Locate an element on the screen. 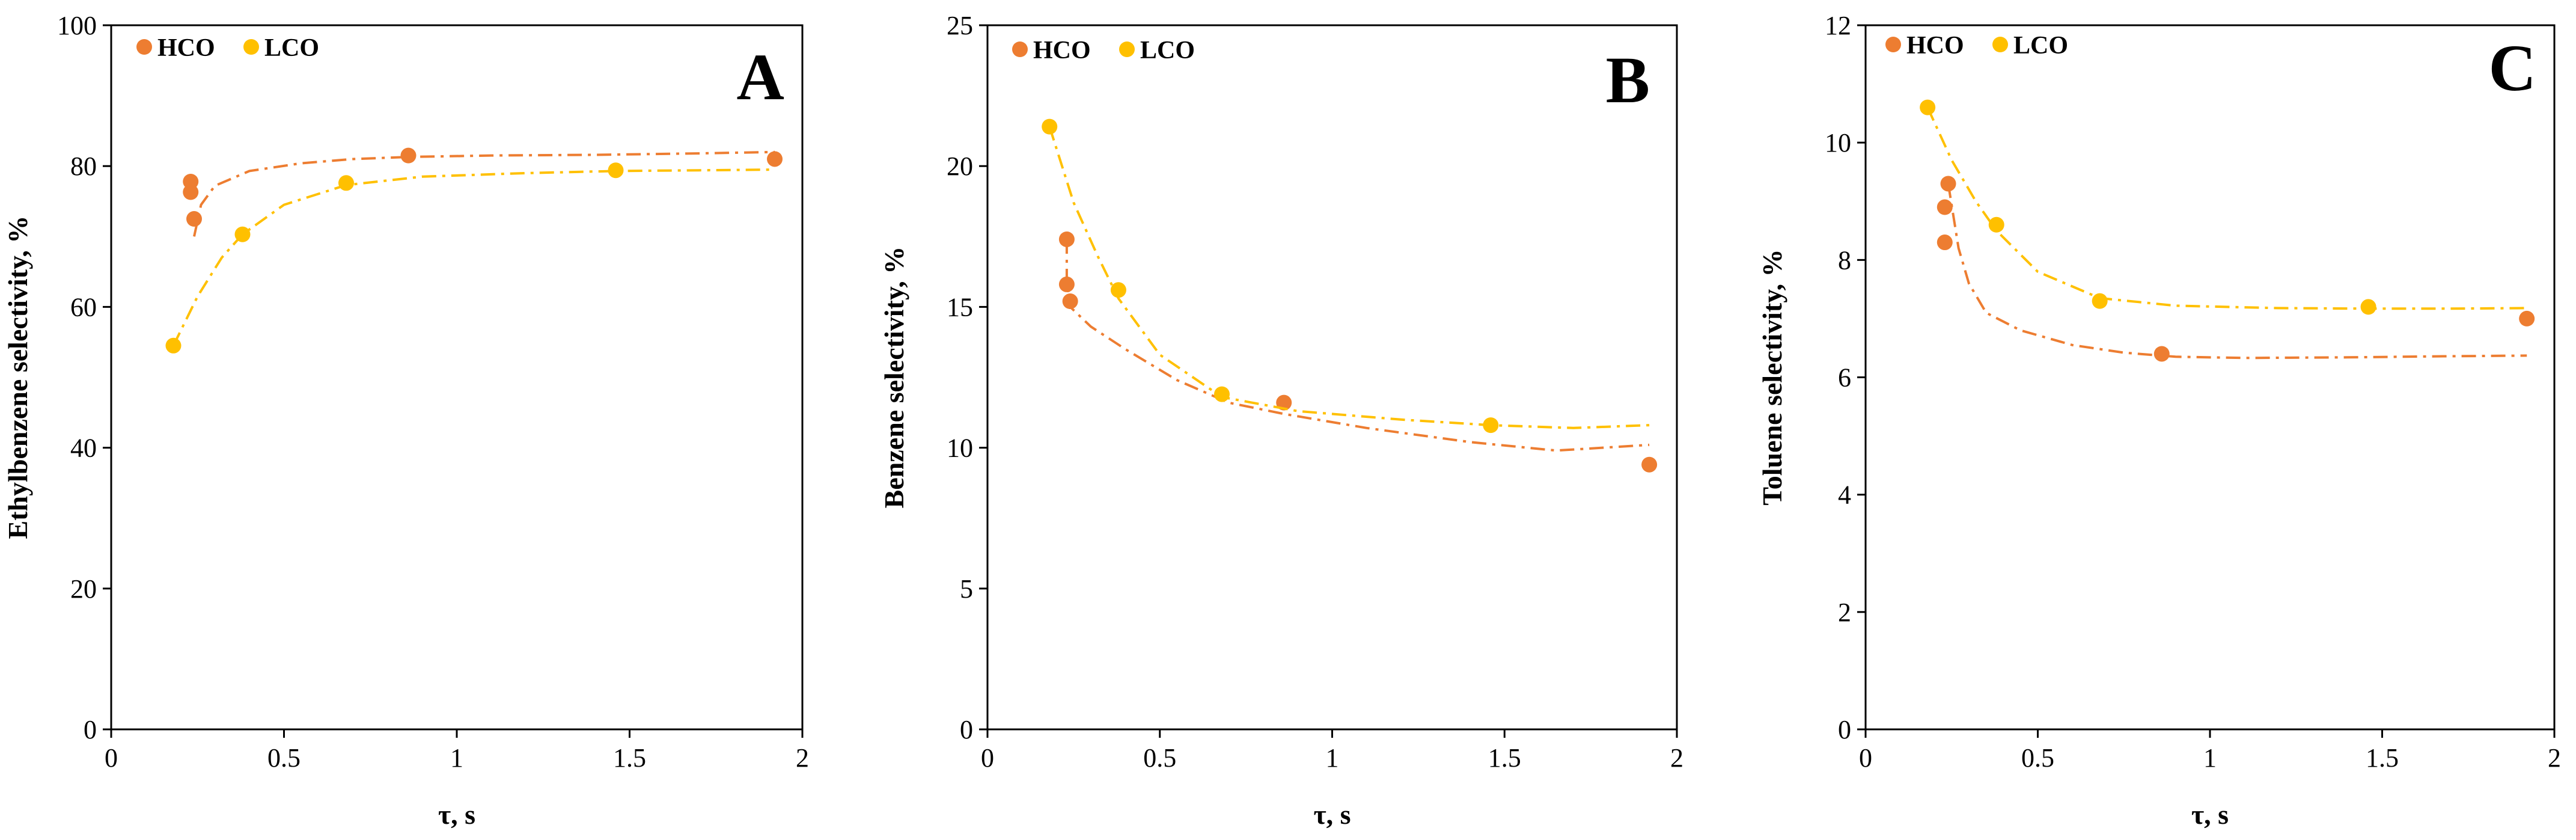 This screenshot has width=2576, height=840. y-tick-label: 5 is located at coordinates (966, 589).